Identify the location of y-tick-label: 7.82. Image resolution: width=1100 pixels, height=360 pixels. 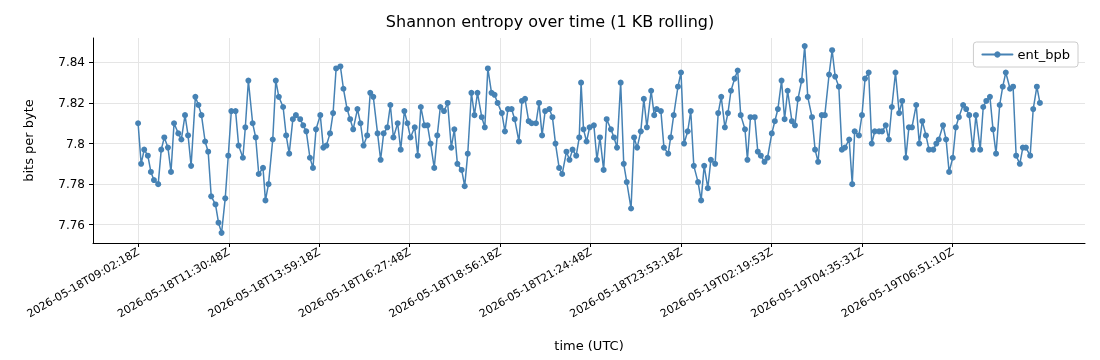
(71, 102).